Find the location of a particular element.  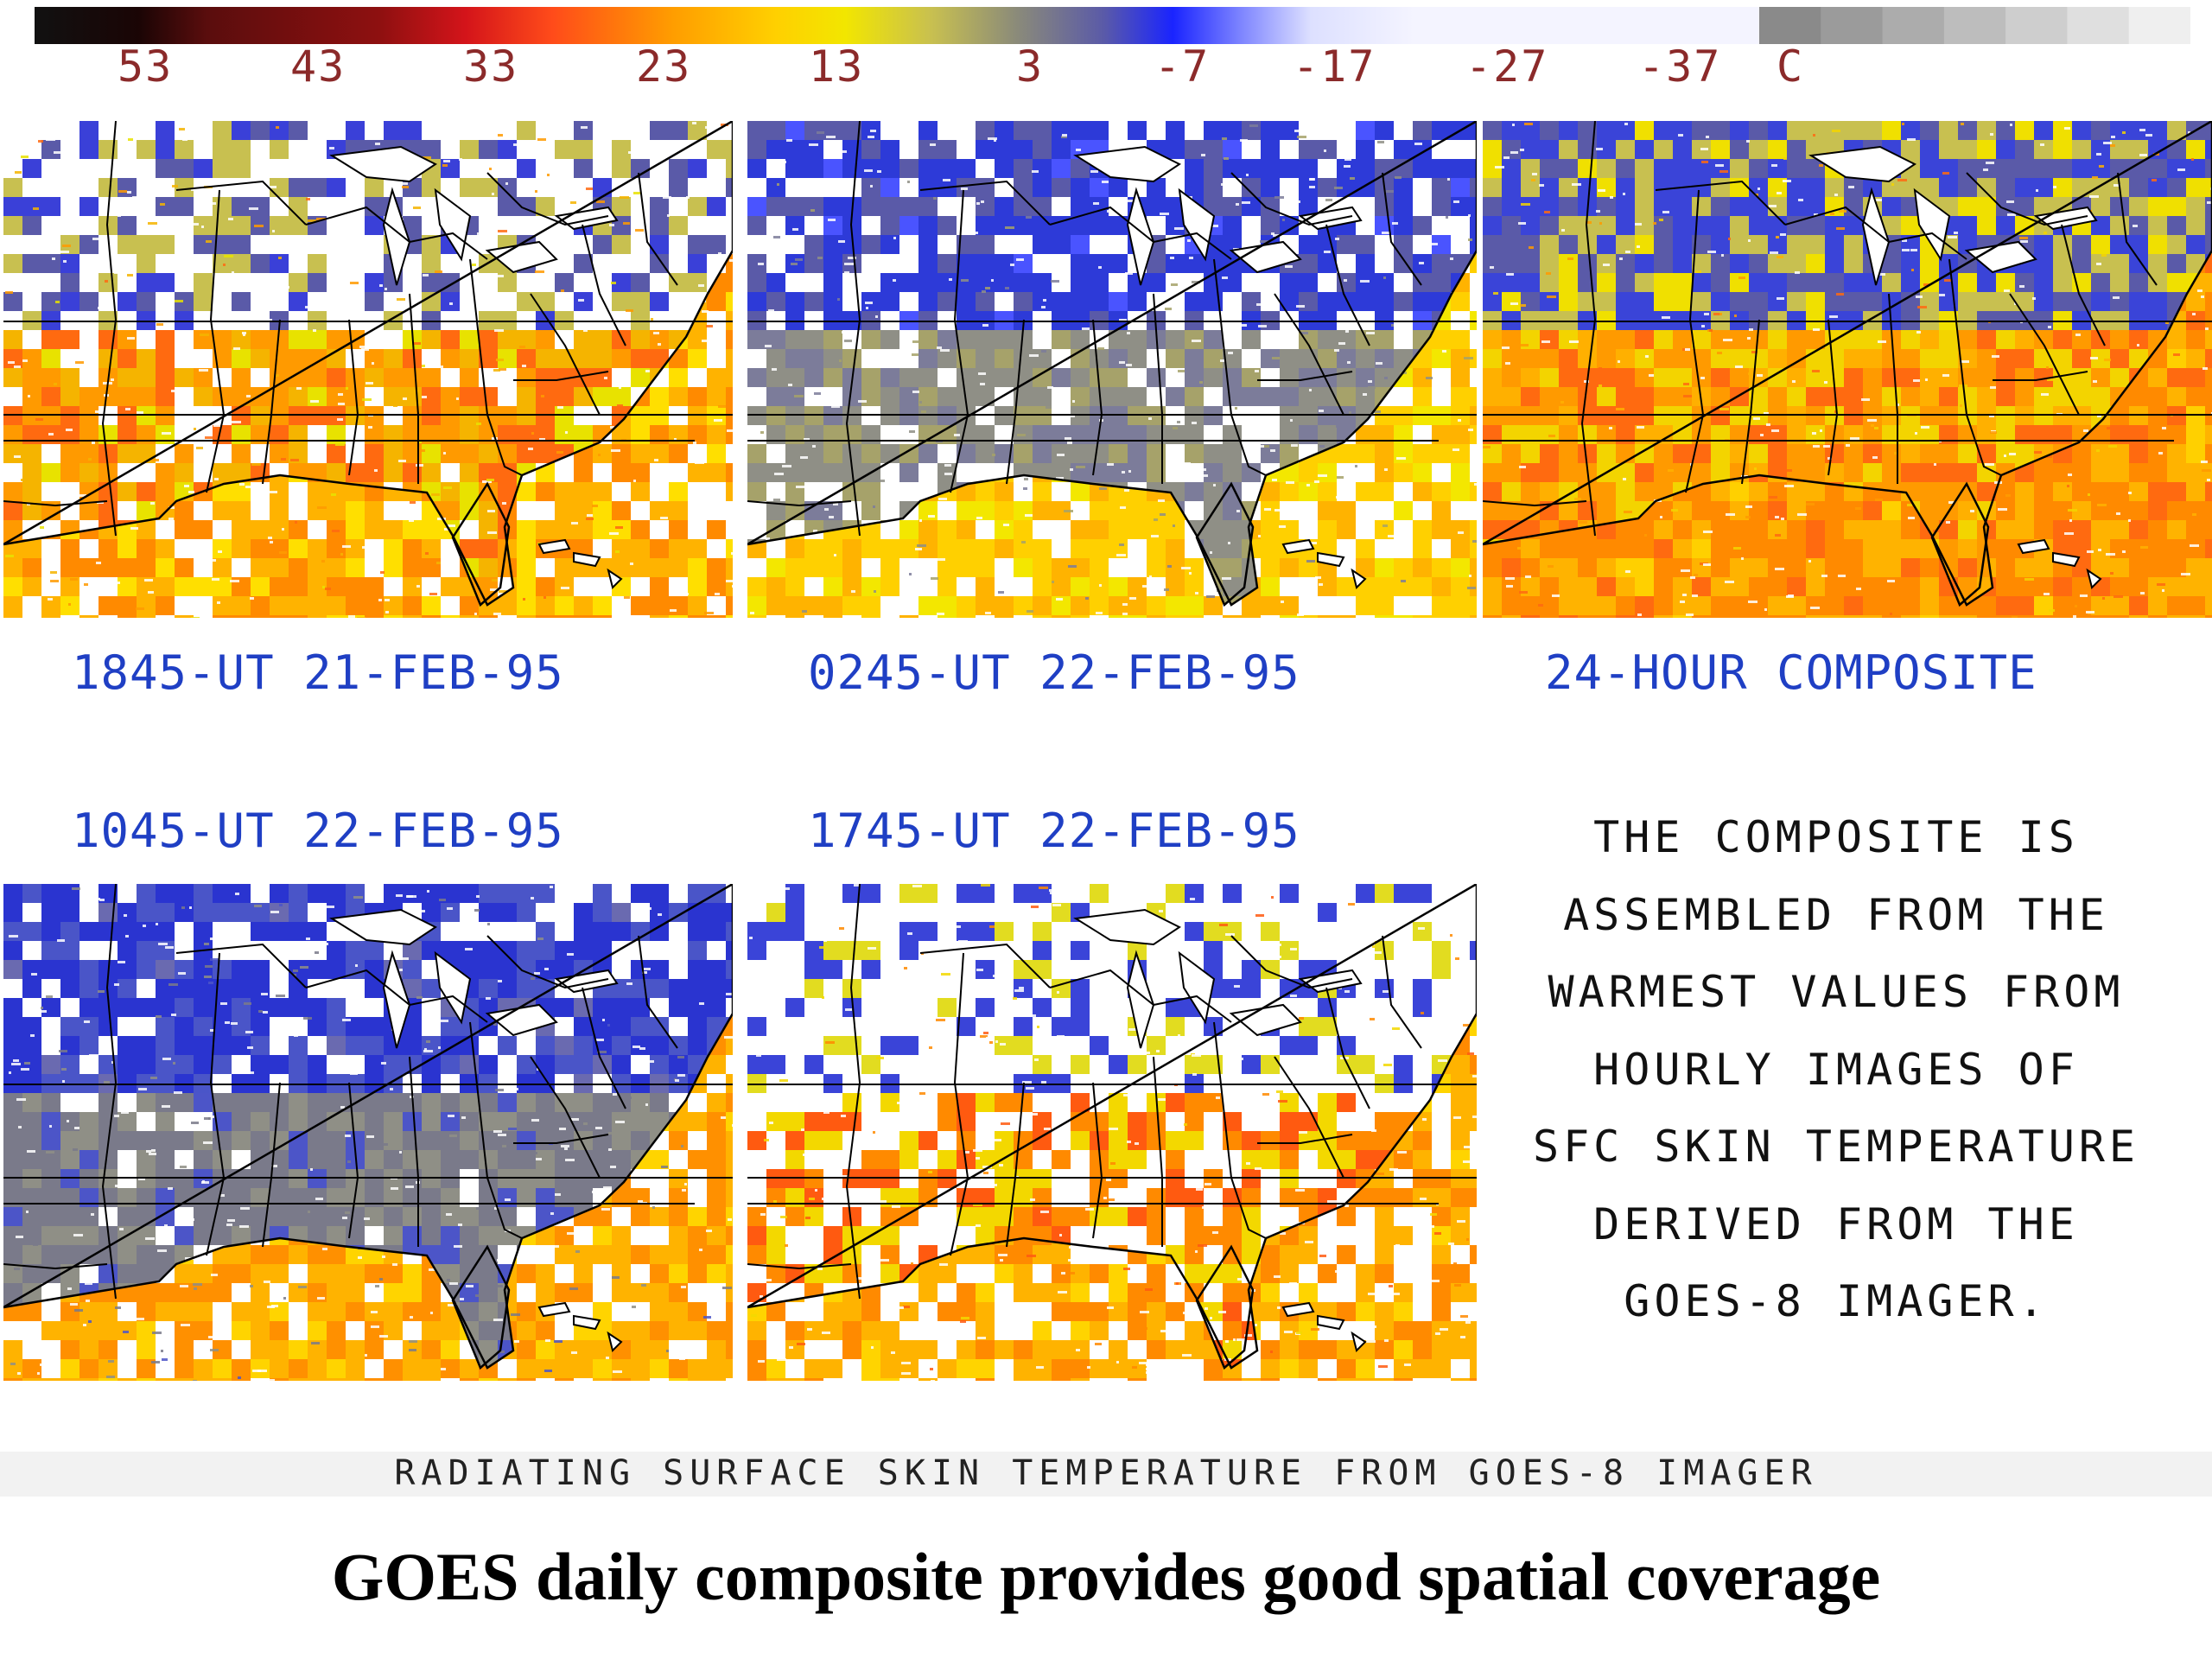

scale-label-minus-17: -17 is located at coordinates (1334, 66).